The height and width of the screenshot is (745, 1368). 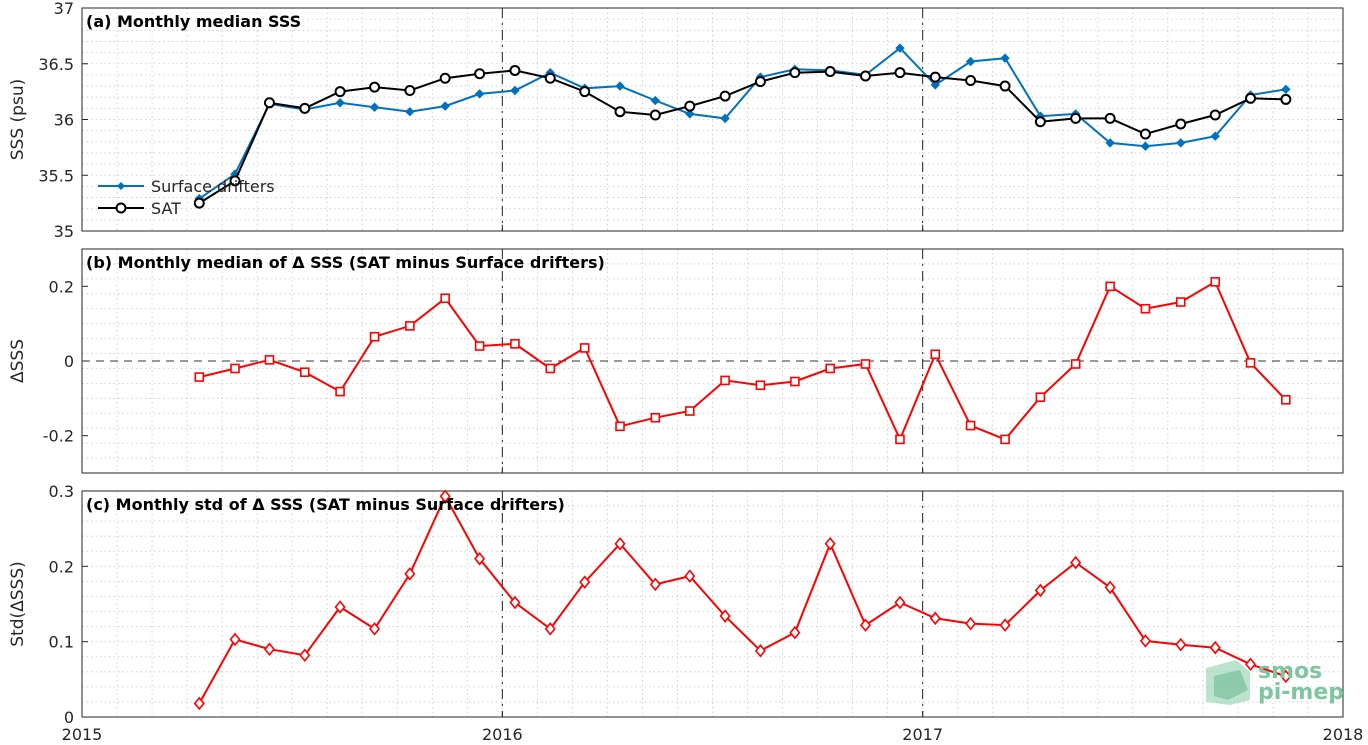 I want to click on y-axis-label: Std(ΔSSS), so click(x=18, y=604).